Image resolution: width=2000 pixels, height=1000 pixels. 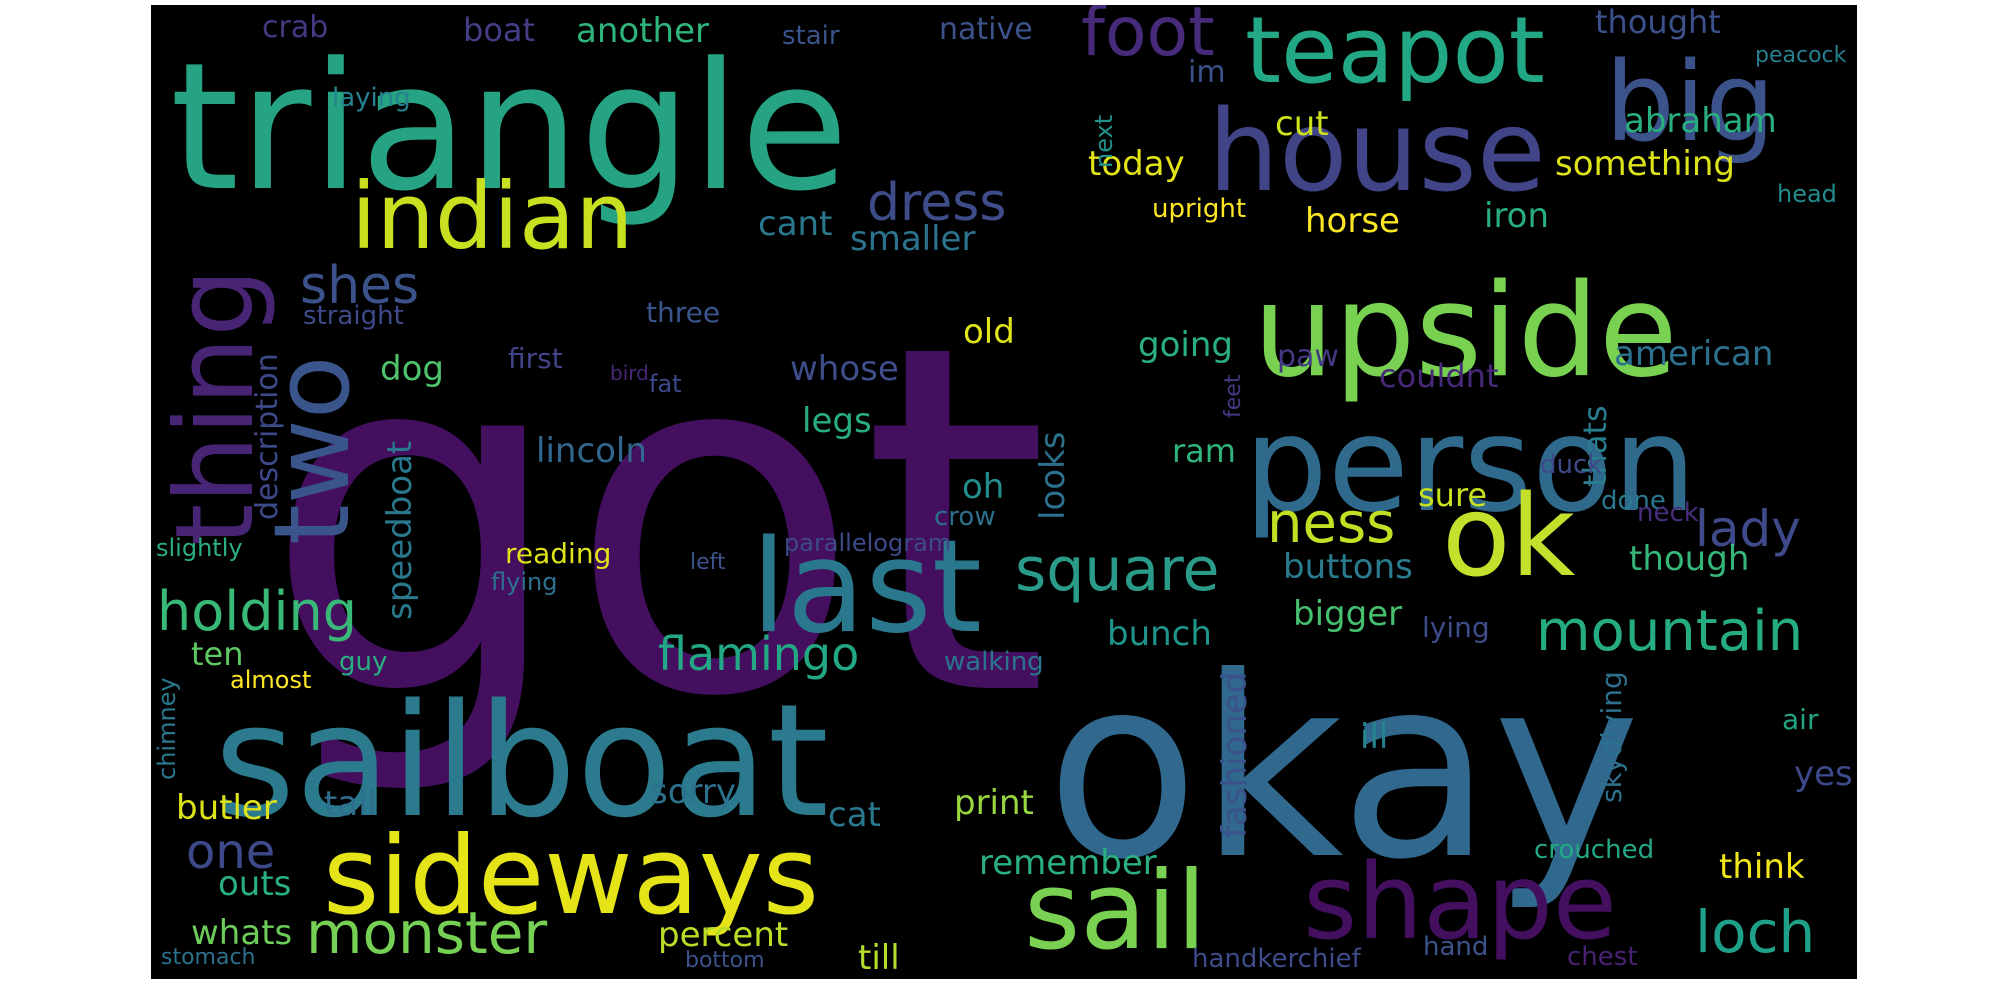 What do you see at coordinates (758, 654) in the screenshot?
I see `word-flamingo: flamingo` at bounding box center [758, 654].